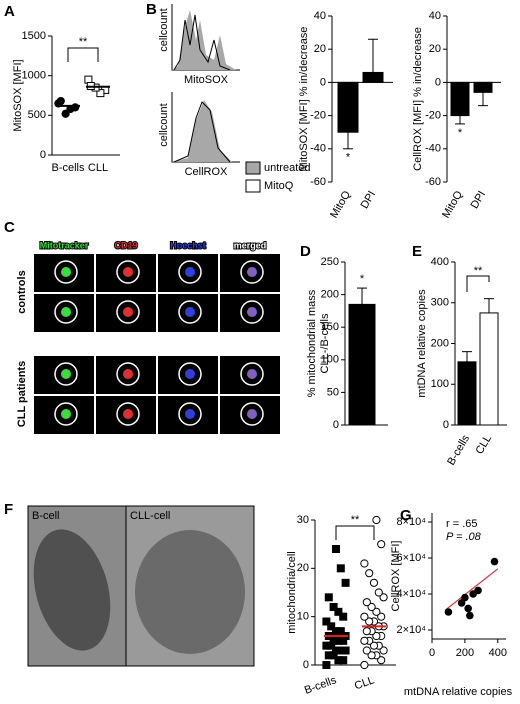 This screenshot has width=520, height=704. I want to click on hist-fill, so click(204, 40).